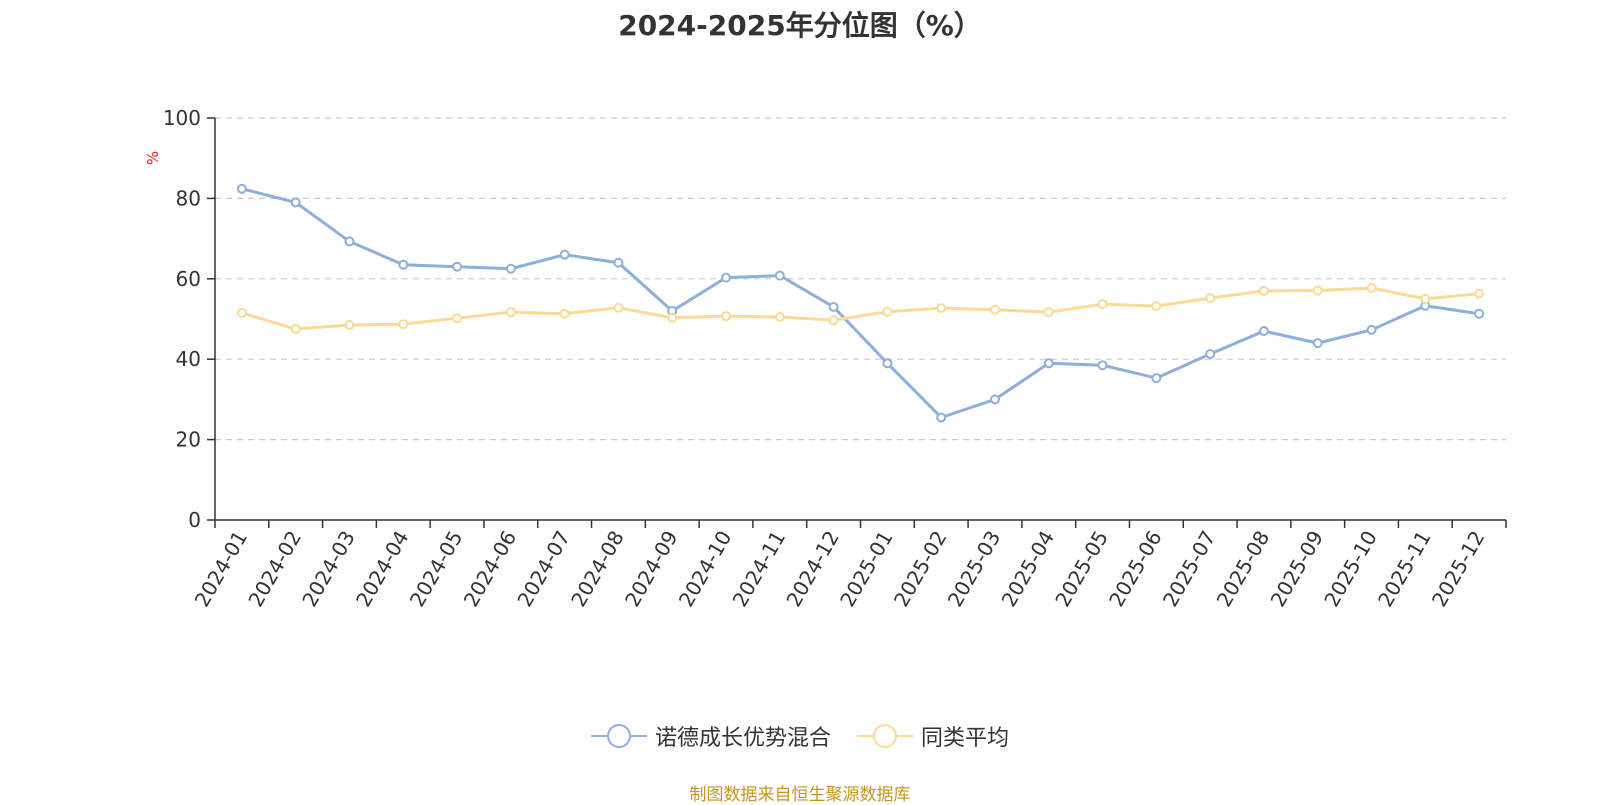  Describe the element at coordinates (800, 795) in the screenshot. I see `source-note: 制图数据来自恒生聚源数据库` at that location.